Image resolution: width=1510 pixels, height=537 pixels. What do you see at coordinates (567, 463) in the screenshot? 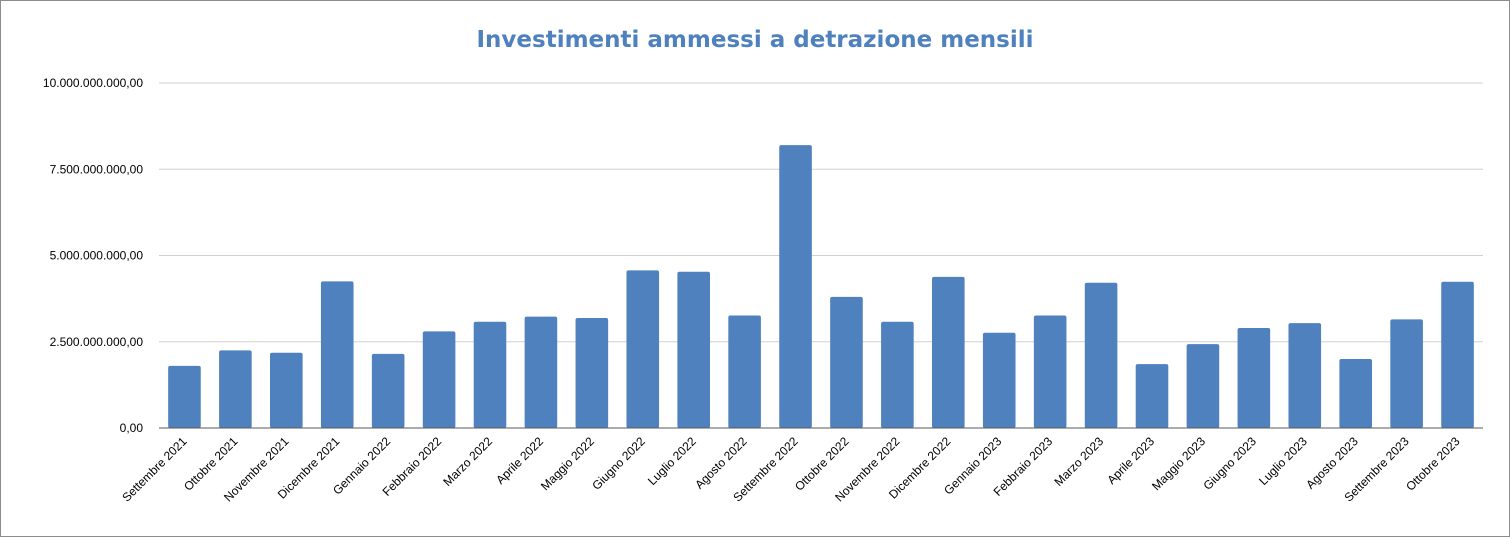
I see `x-tick-label: Maggio 2022` at bounding box center [567, 463].